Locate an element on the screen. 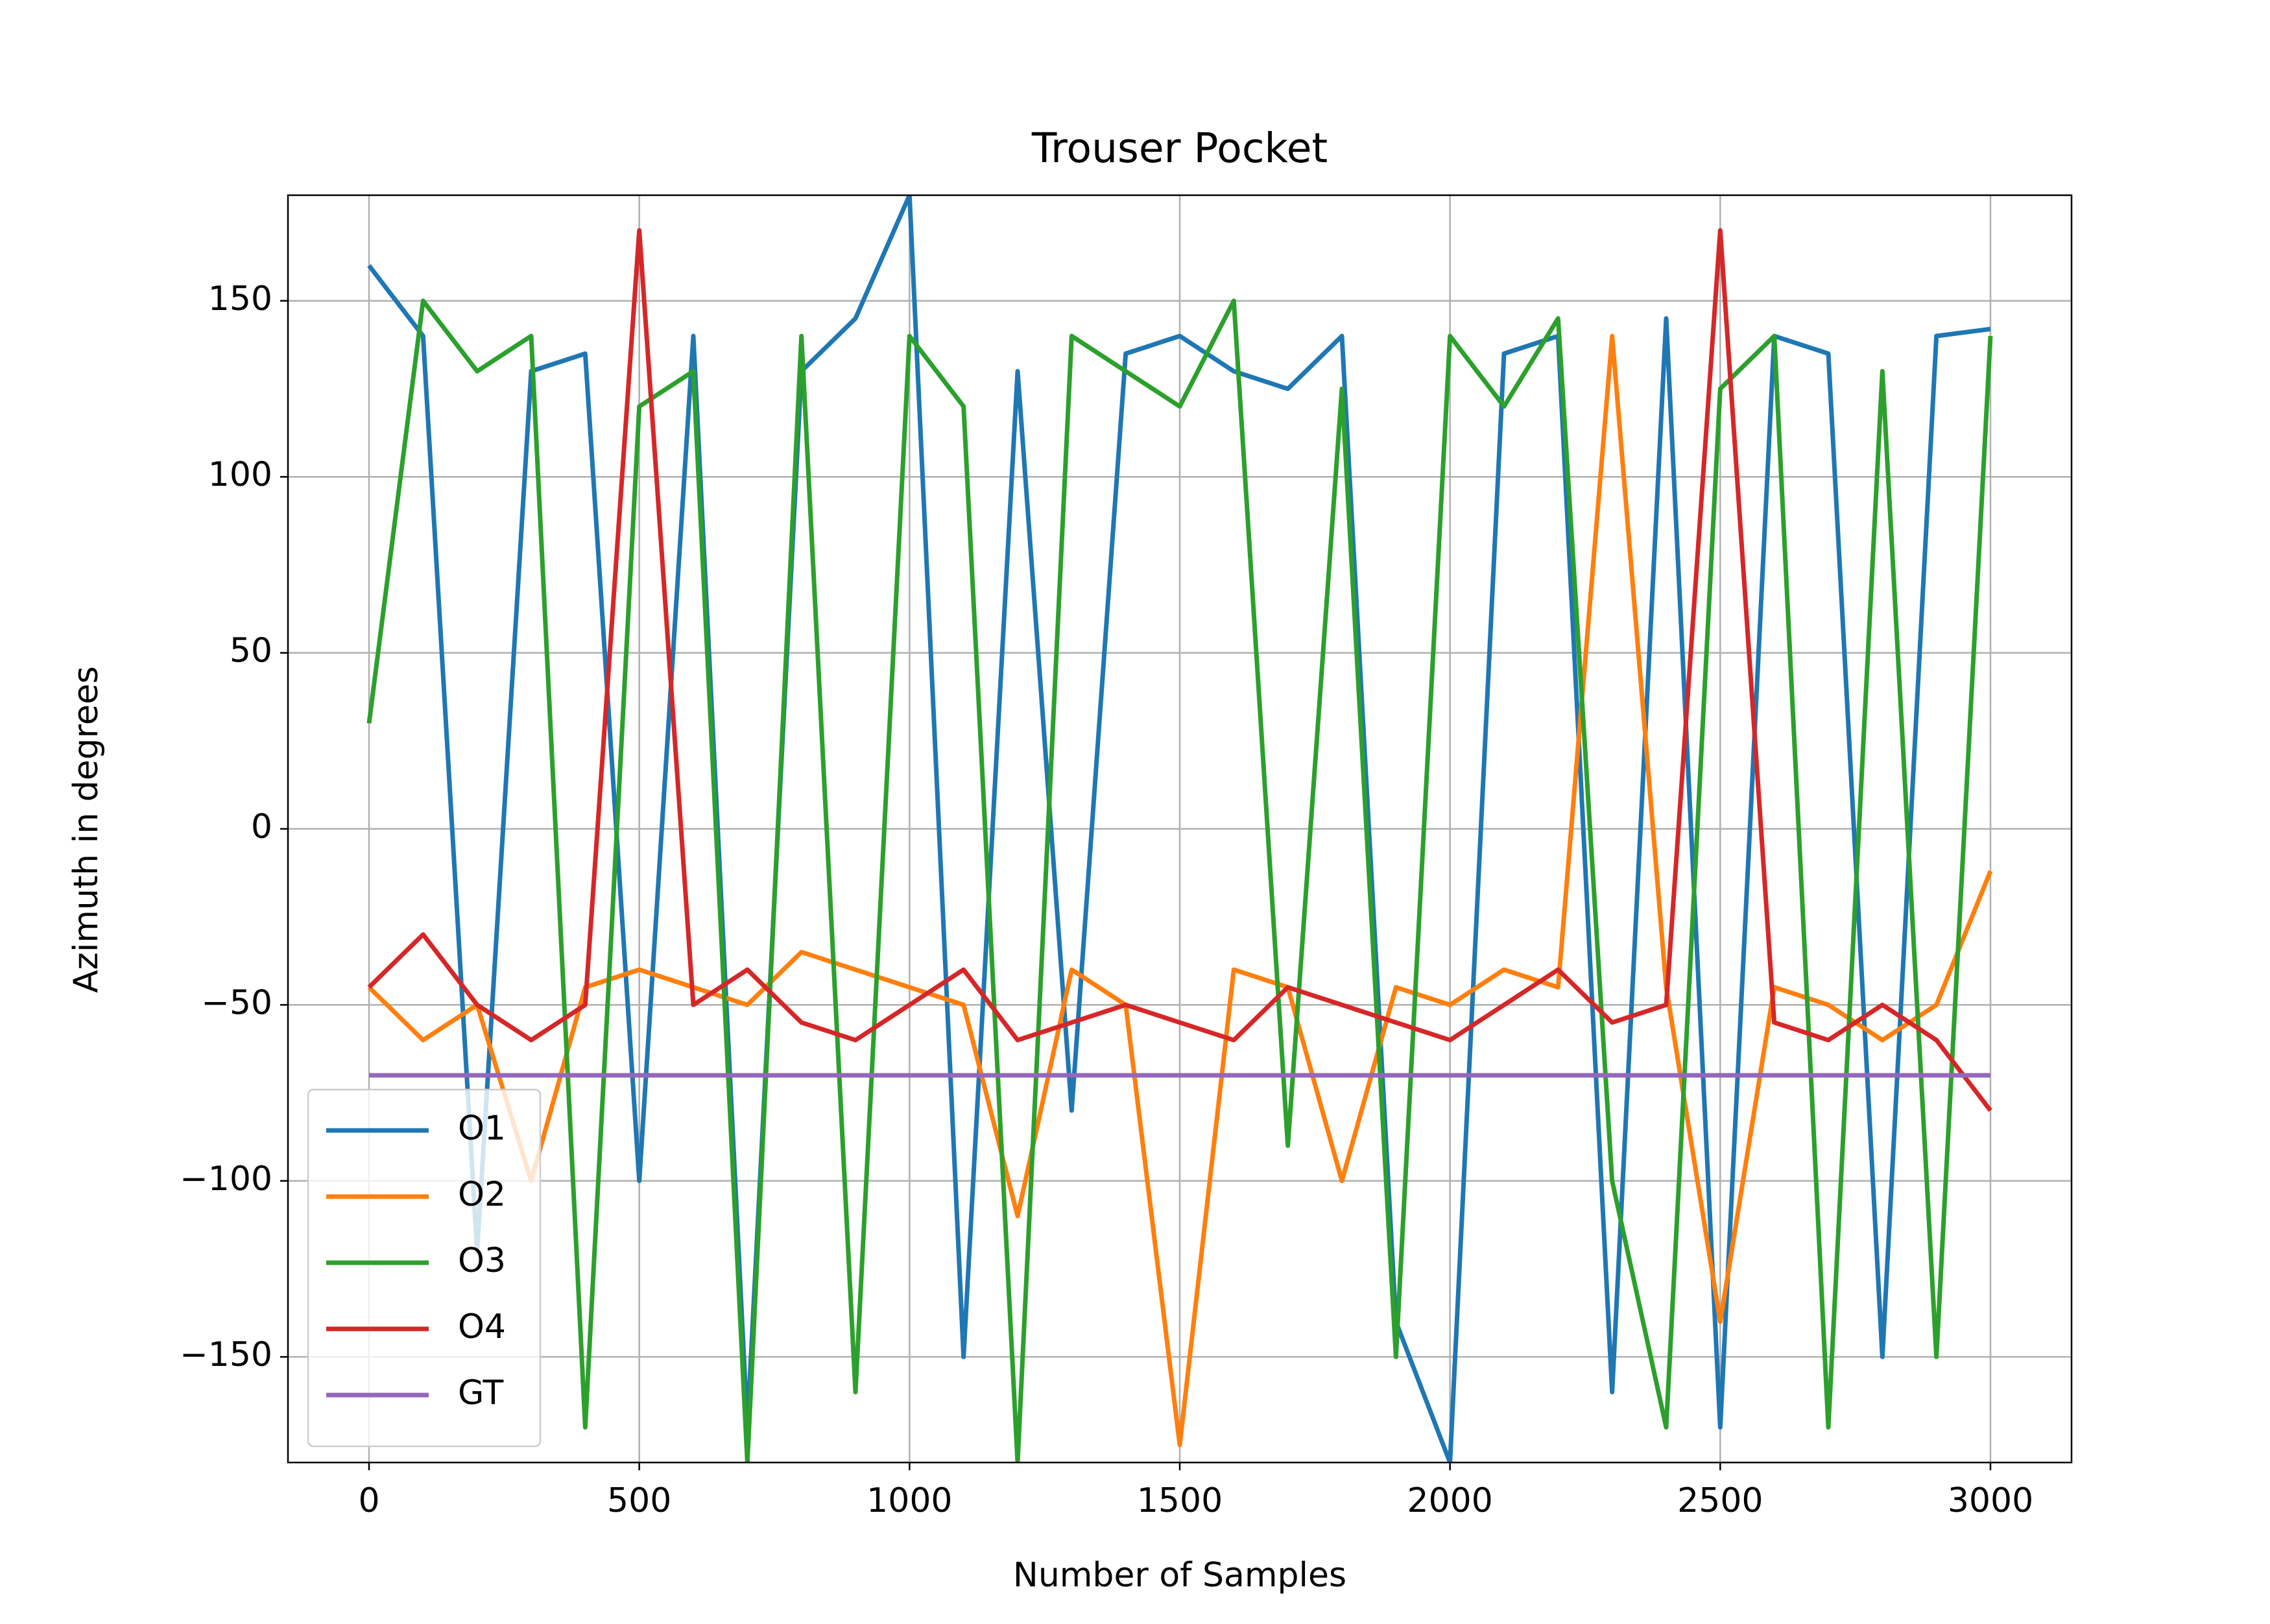 This screenshot has width=2270, height=1624. y-axis-label: Azimuth in degrees is located at coordinates (87, 829).